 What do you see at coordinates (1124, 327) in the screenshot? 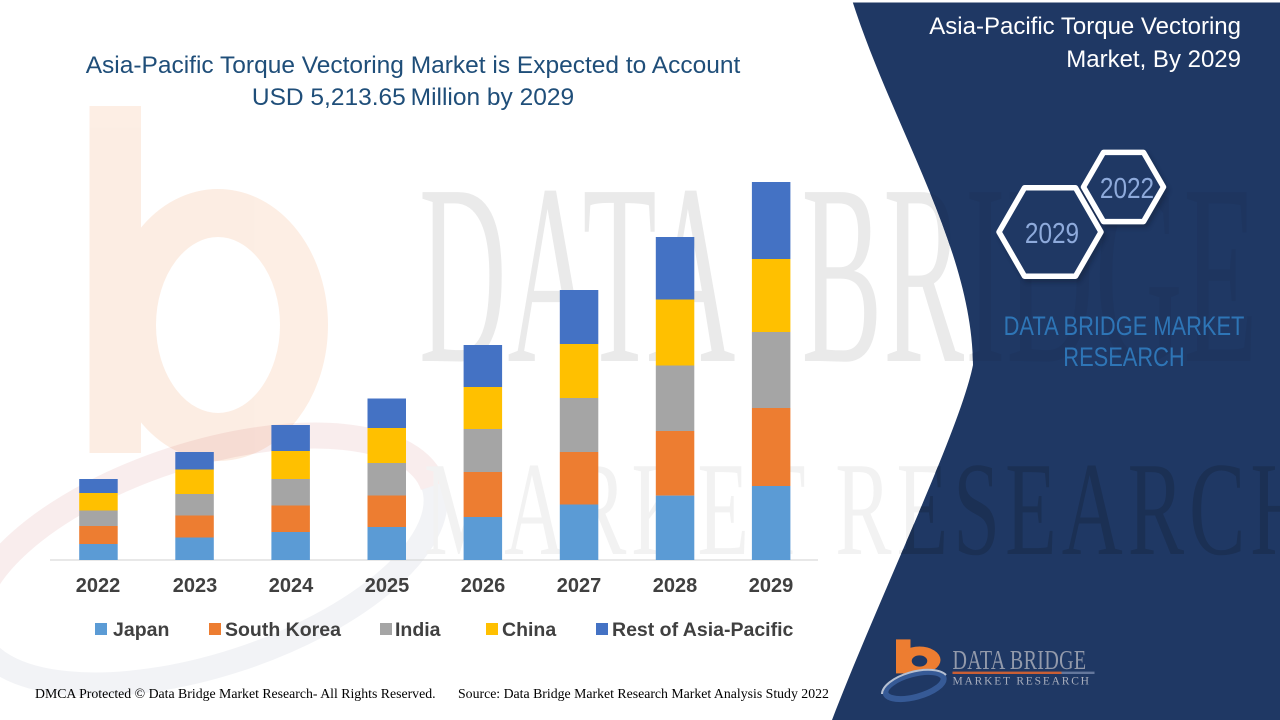
I see `svg-text: DATA BRIDGE MARKET` at bounding box center [1124, 327].